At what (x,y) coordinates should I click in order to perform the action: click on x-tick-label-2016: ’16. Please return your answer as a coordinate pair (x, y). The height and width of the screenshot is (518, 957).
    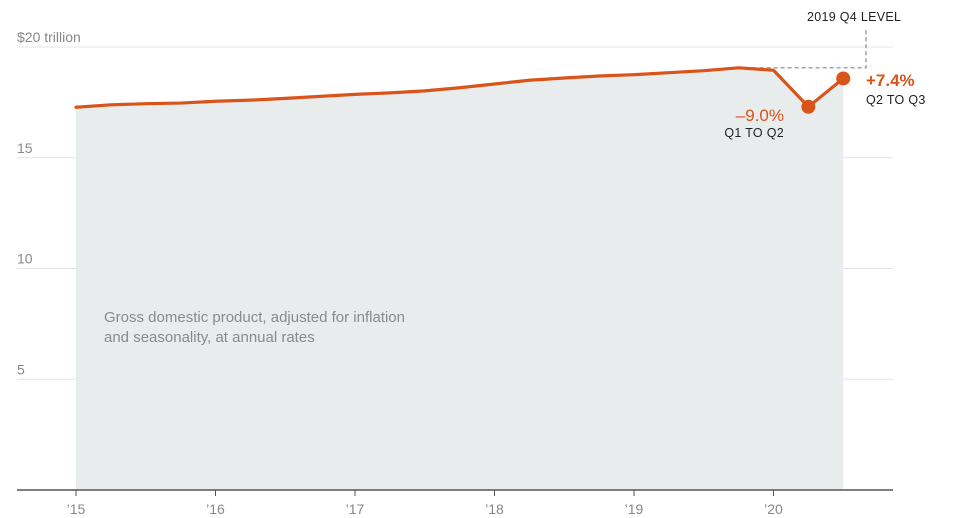
    Looking at the image, I should click on (215, 509).